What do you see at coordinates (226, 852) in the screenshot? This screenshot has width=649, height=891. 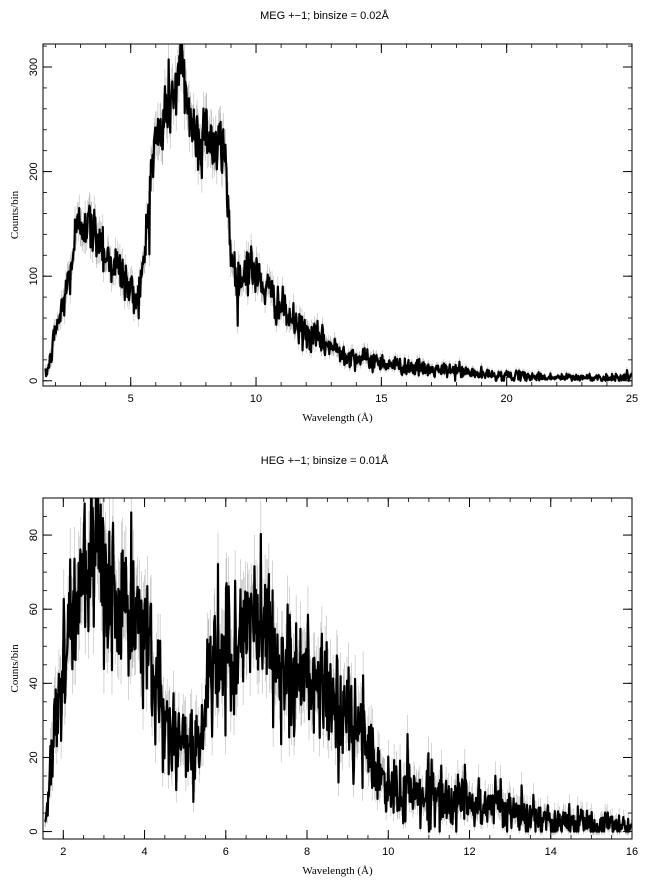 I see `heg-x-tick-label-2: 6` at bounding box center [226, 852].